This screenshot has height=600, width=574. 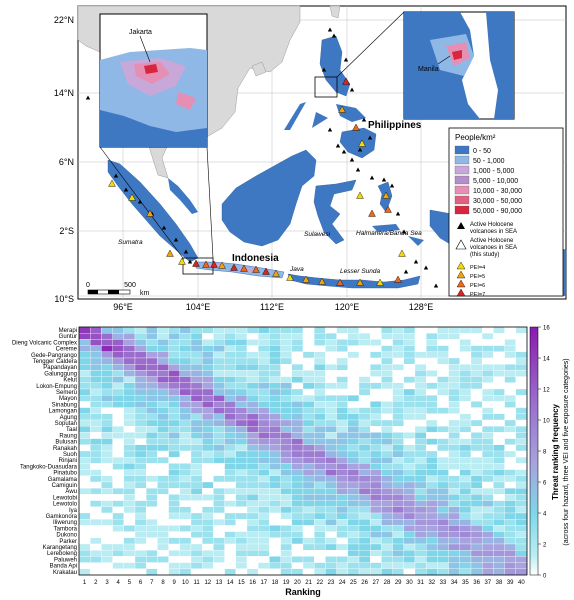 What do you see at coordinates (68, 331) in the screenshot?
I see `heatmap-row-label: Merapi` at bounding box center [68, 331].